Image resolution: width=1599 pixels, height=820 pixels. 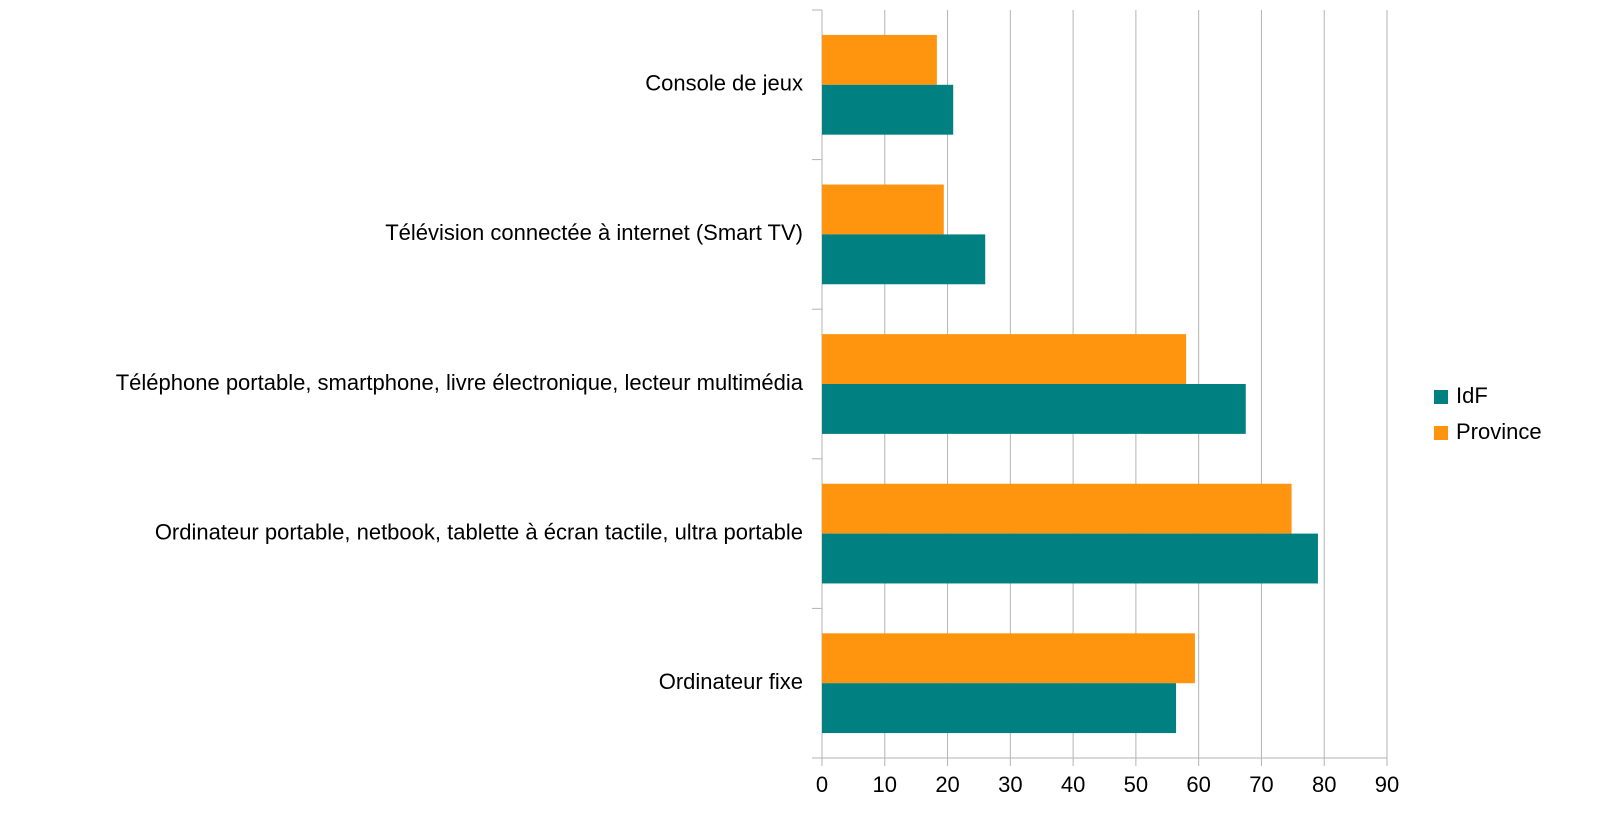 I want to click on legend-label: IdF, so click(x=1472, y=395).